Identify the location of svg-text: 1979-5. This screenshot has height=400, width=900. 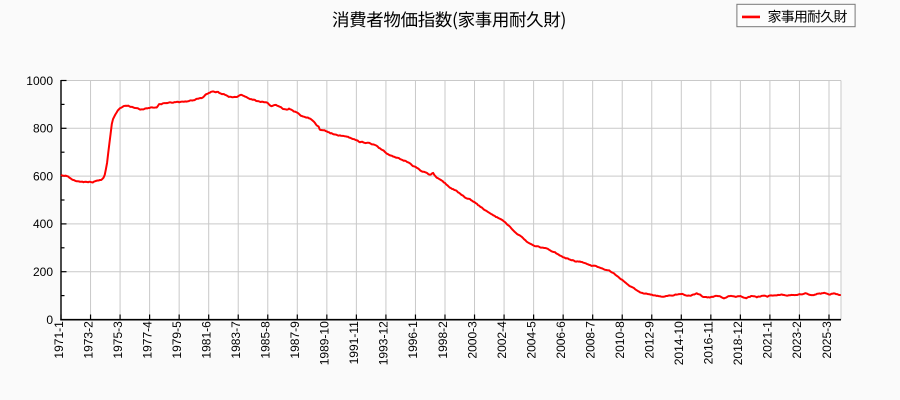
(177, 340).